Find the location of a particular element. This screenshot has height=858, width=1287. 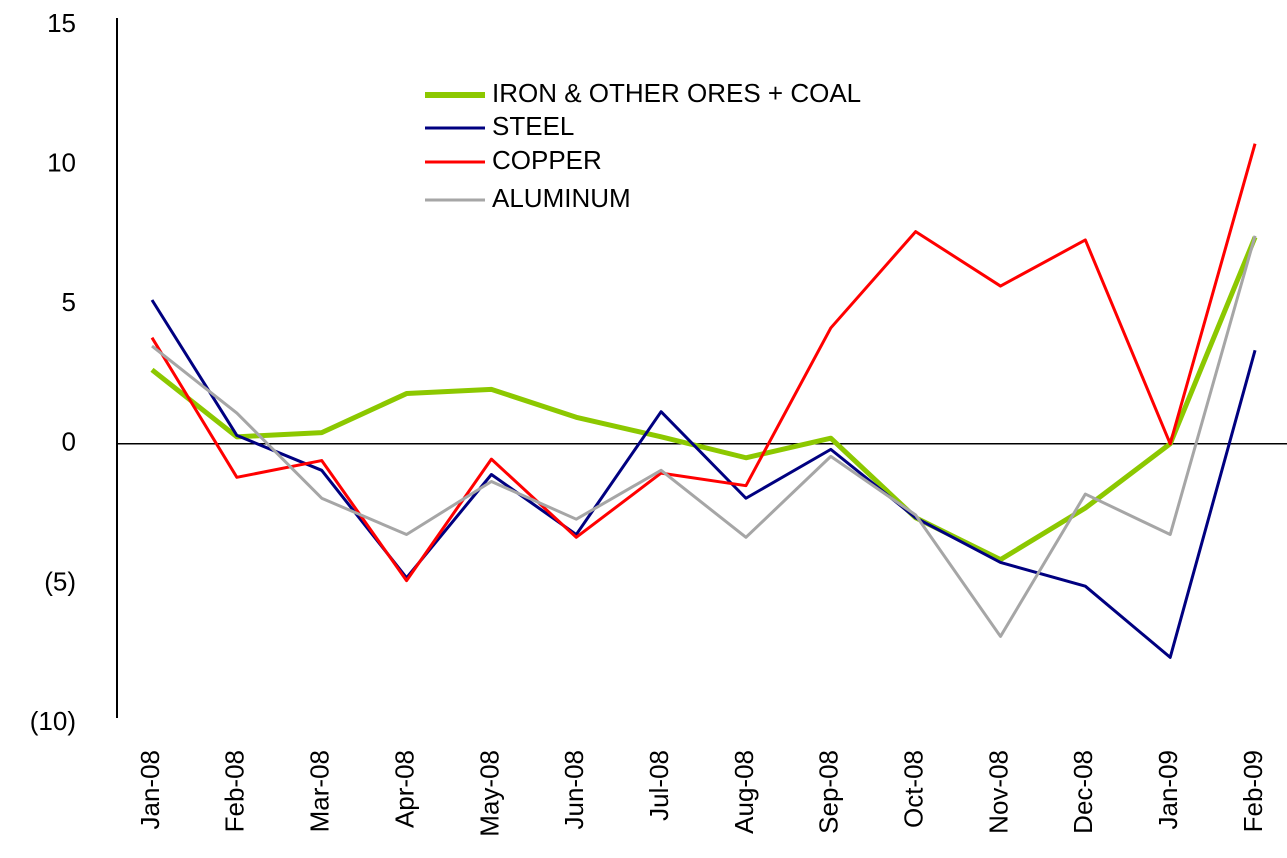

y-tick-label: 0 is located at coordinates (69, 442).